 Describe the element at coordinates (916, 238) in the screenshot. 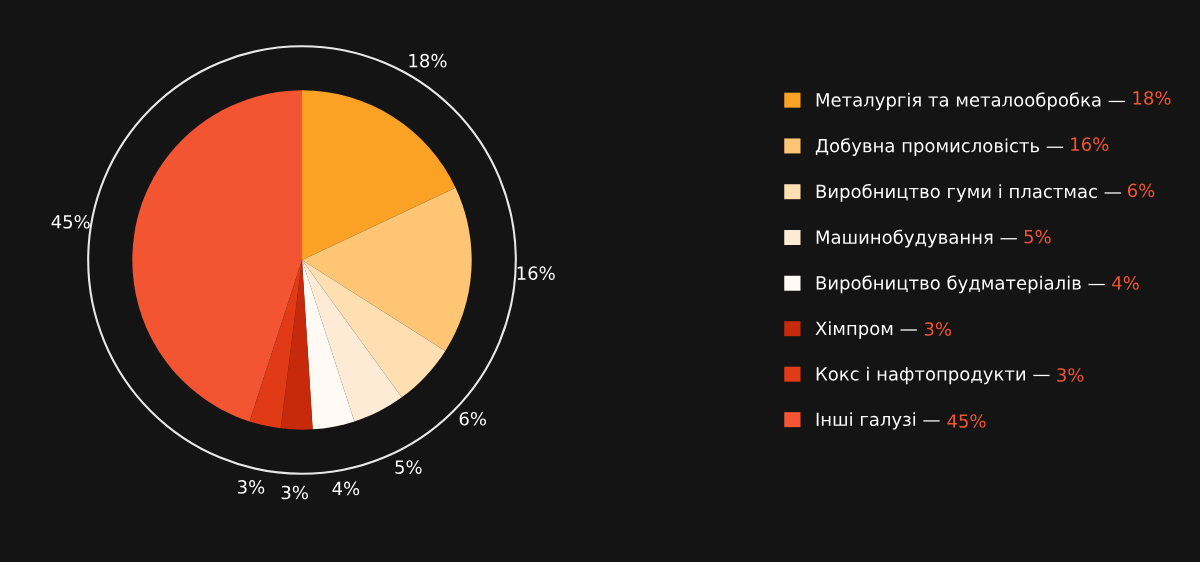

I see `legend-label: Машинобудування —` at that location.